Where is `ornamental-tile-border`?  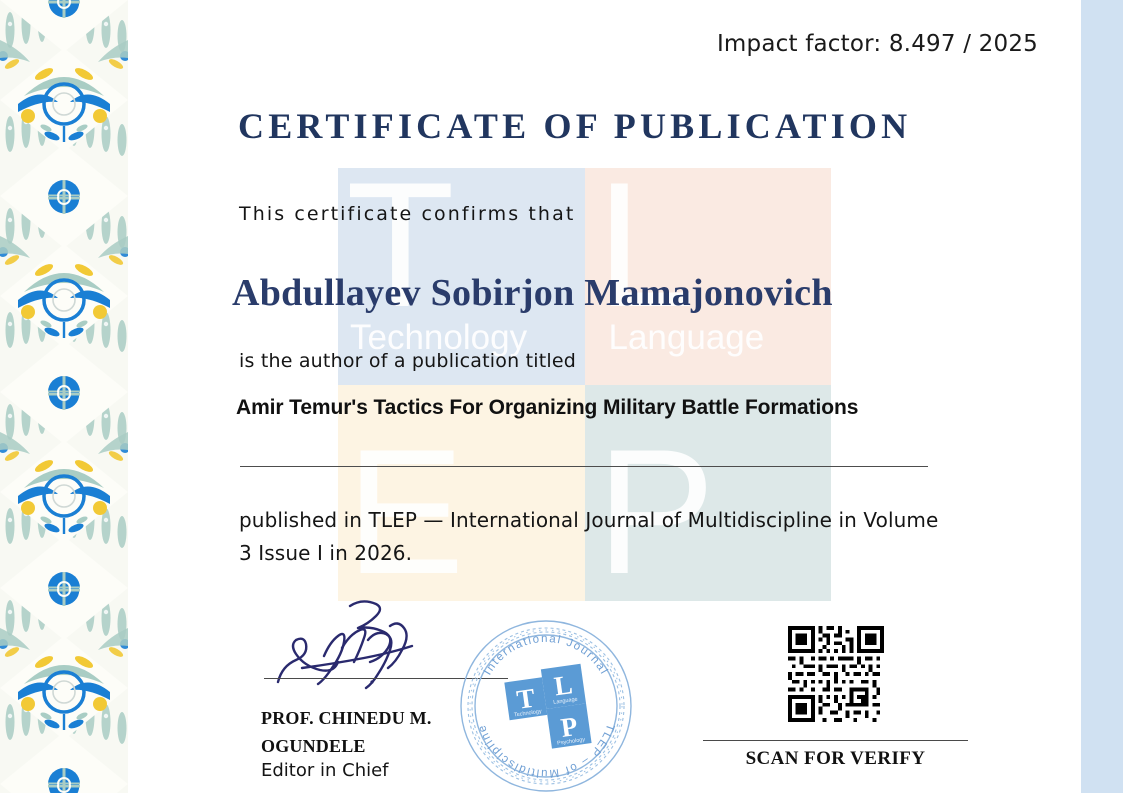 ornamental-tile-border is located at coordinates (64, 396).